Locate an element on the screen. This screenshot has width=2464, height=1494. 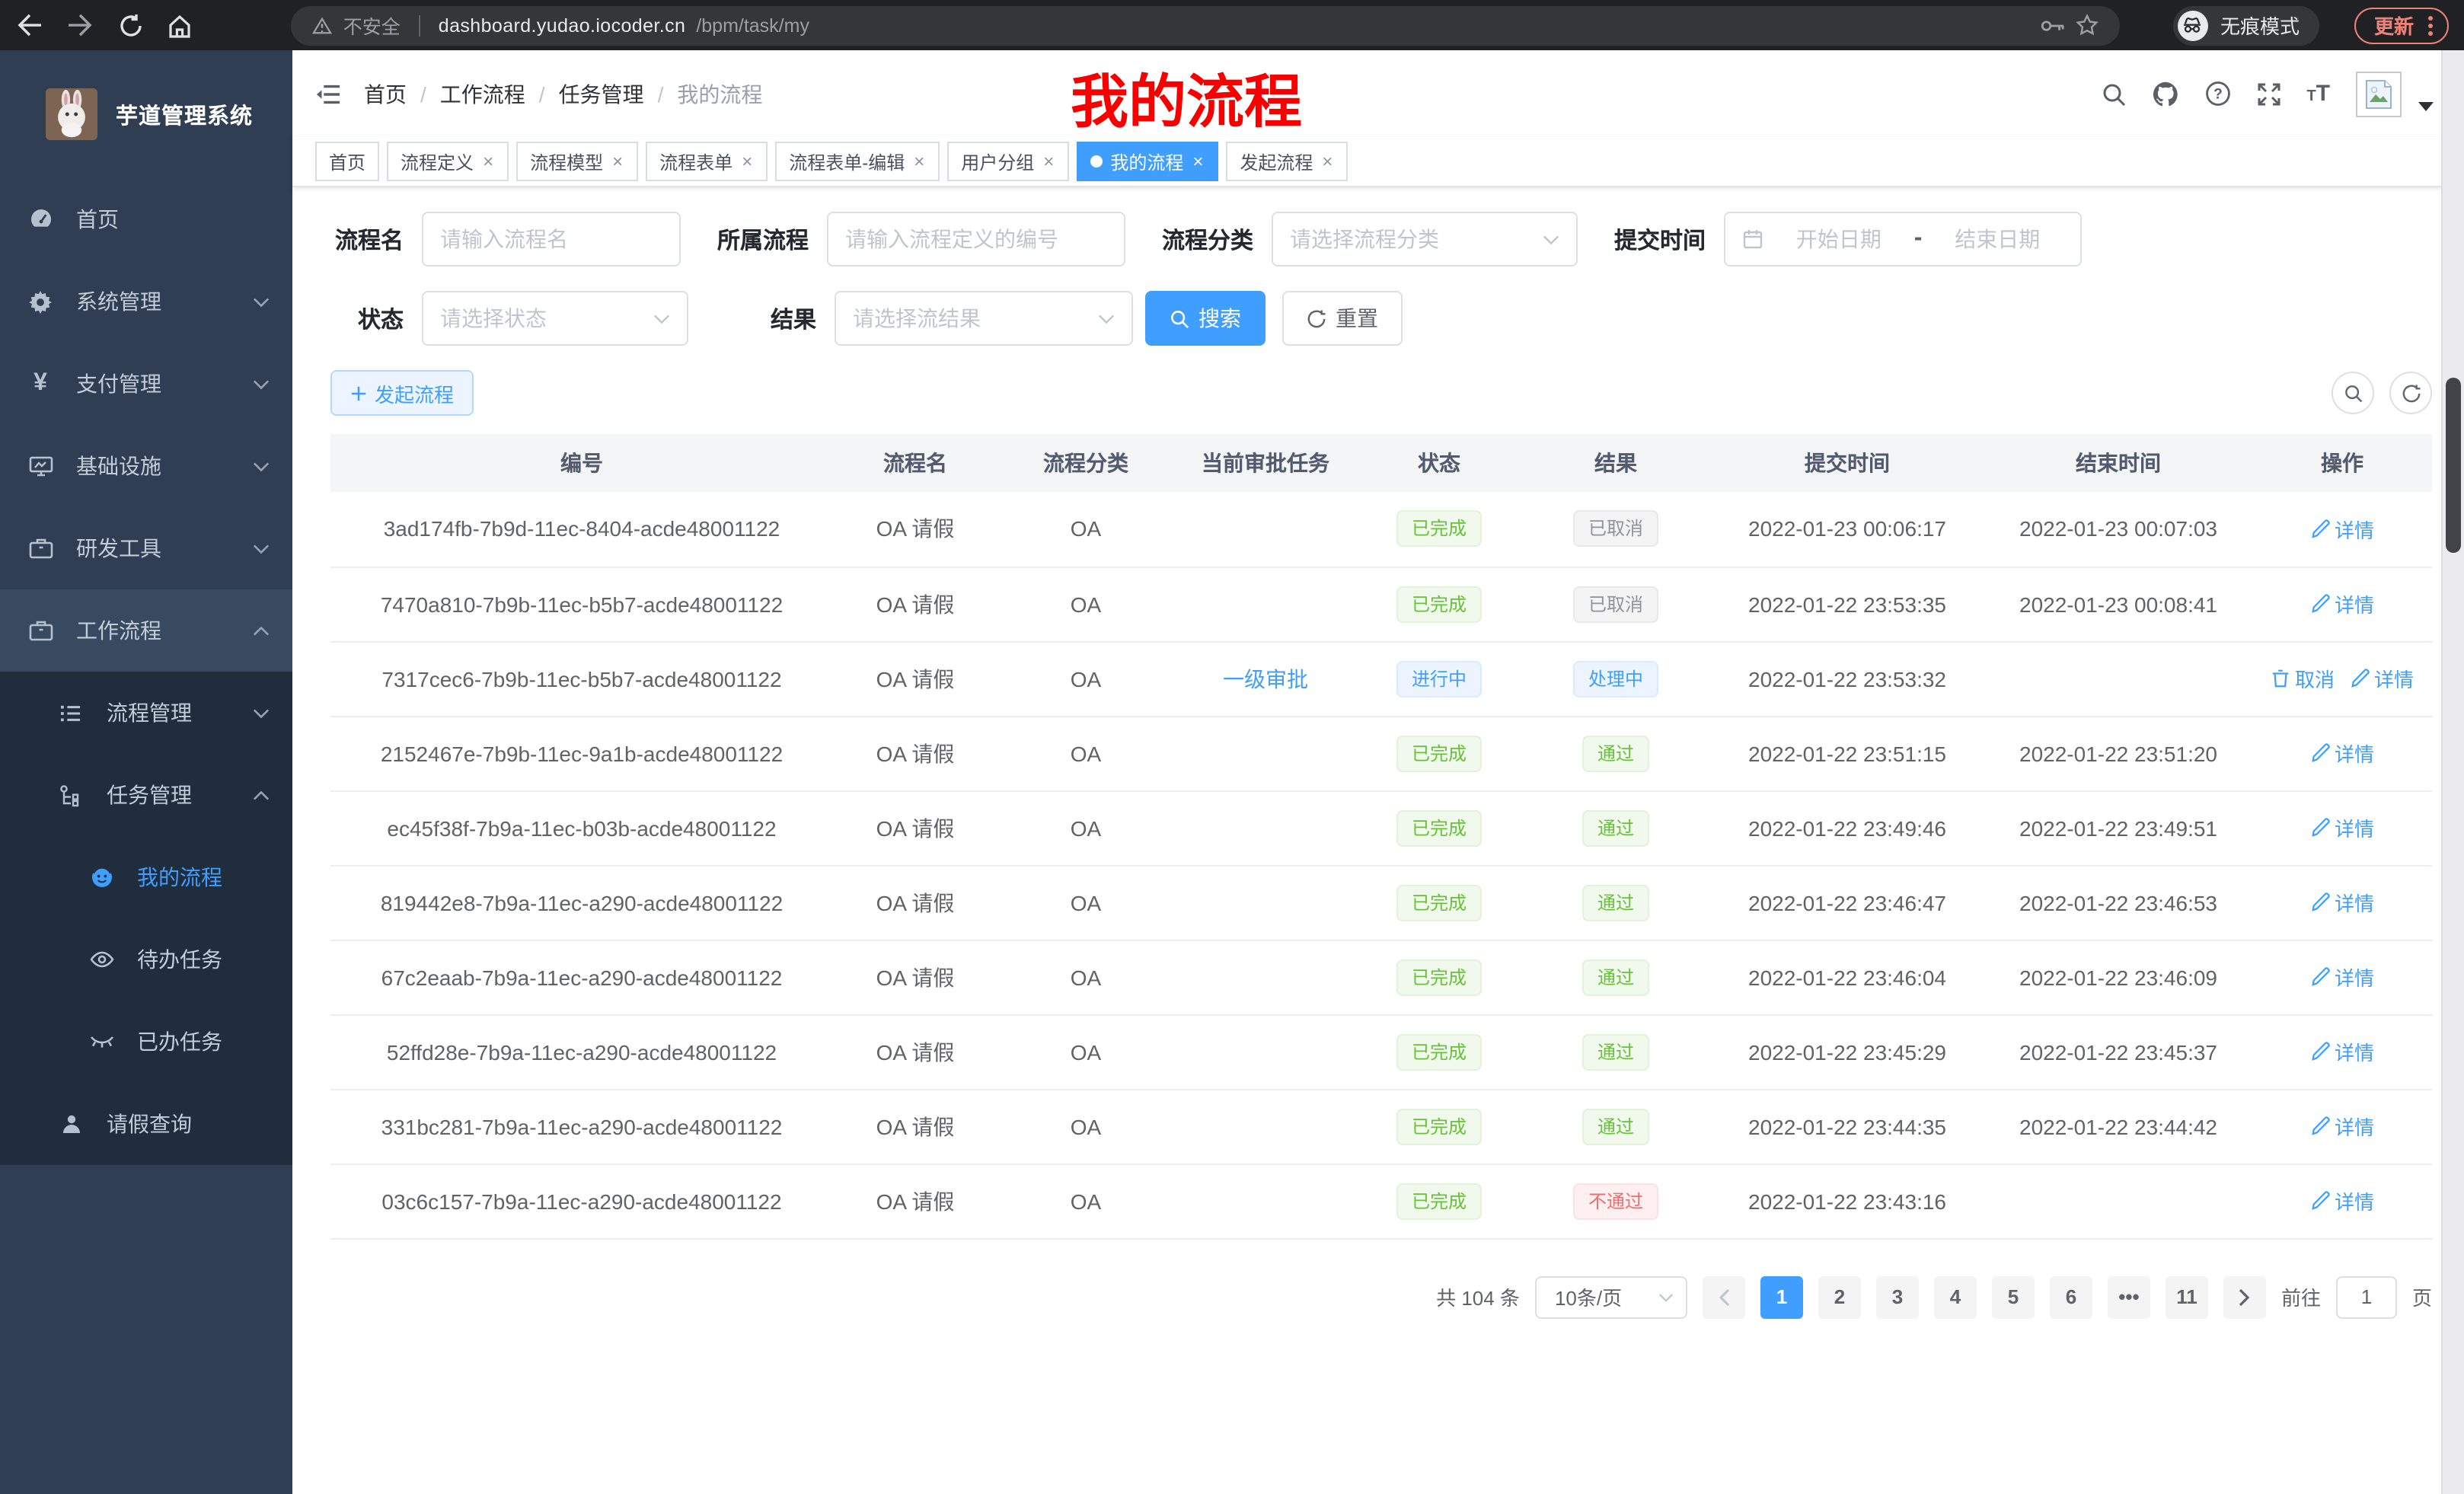
start-date-input: 开始日期 is located at coordinates (1838, 239).